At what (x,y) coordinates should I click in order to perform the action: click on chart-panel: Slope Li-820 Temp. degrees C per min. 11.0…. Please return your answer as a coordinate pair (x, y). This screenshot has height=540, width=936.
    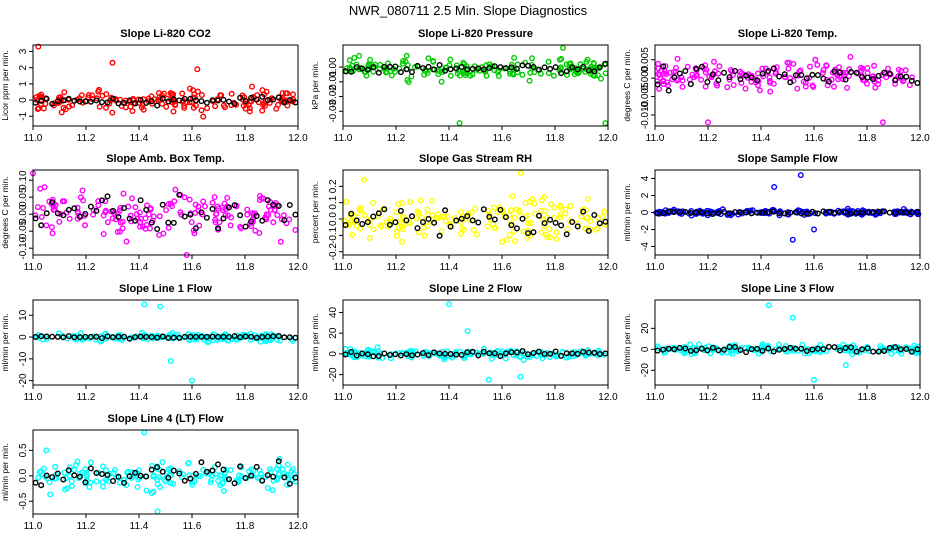
    Looking at the image, I should click on (776, 86).